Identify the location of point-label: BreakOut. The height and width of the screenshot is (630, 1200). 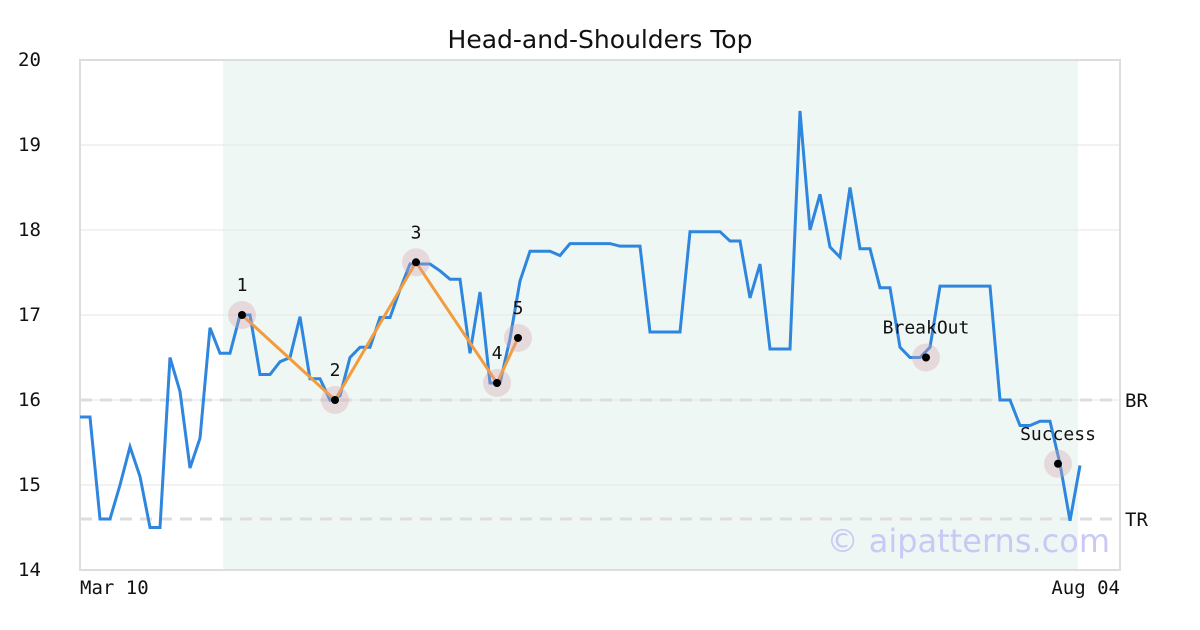
(926, 328).